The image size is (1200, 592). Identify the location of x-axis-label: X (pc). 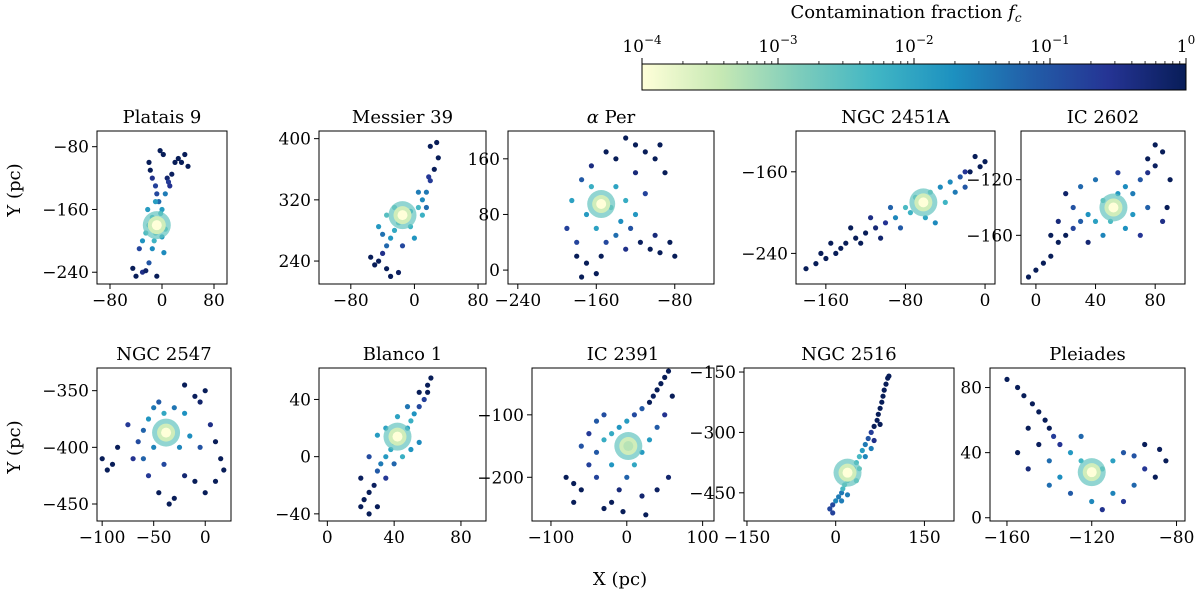
(620, 579).